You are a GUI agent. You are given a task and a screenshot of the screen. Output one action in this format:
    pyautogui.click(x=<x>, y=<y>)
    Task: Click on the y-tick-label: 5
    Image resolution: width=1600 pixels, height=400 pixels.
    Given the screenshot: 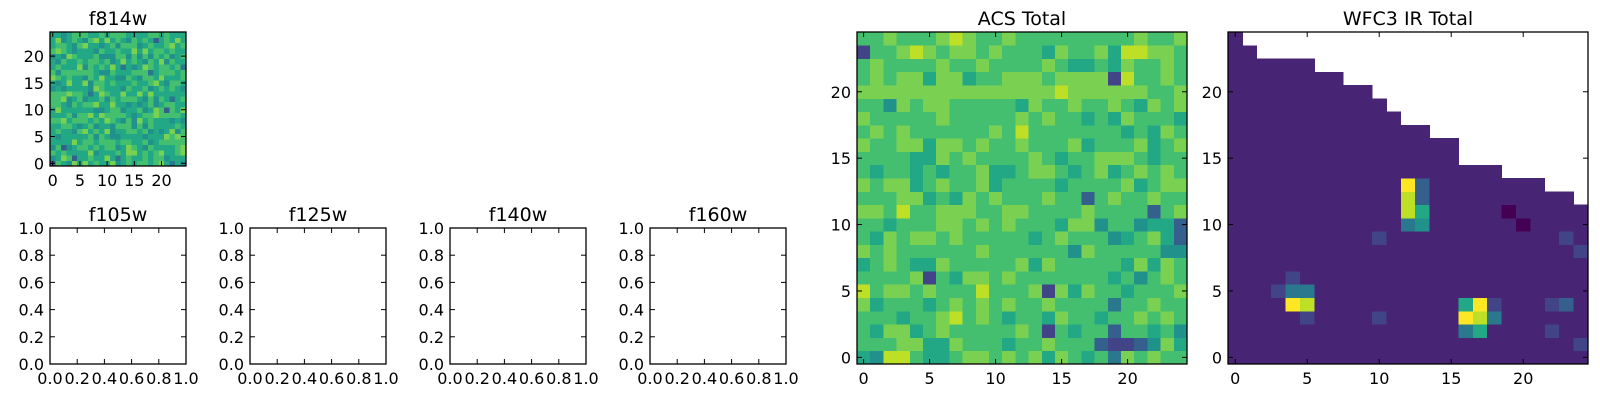 What is the action you would take?
    pyautogui.click(x=846, y=291)
    